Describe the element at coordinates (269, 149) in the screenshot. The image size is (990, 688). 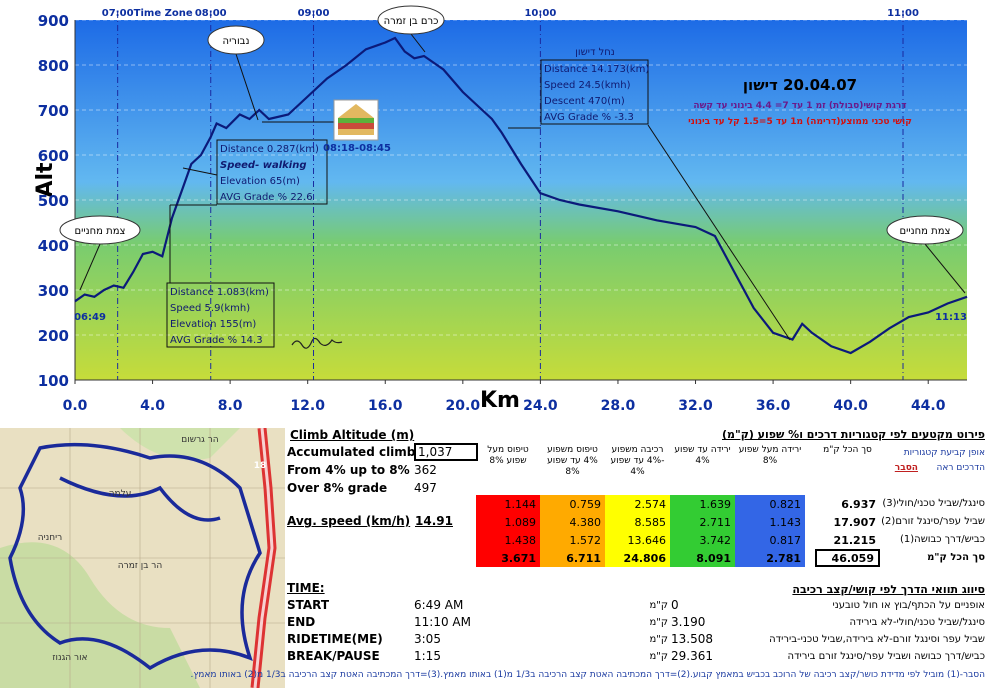
I see `info-text: Distance 0.287(km)` at that location.